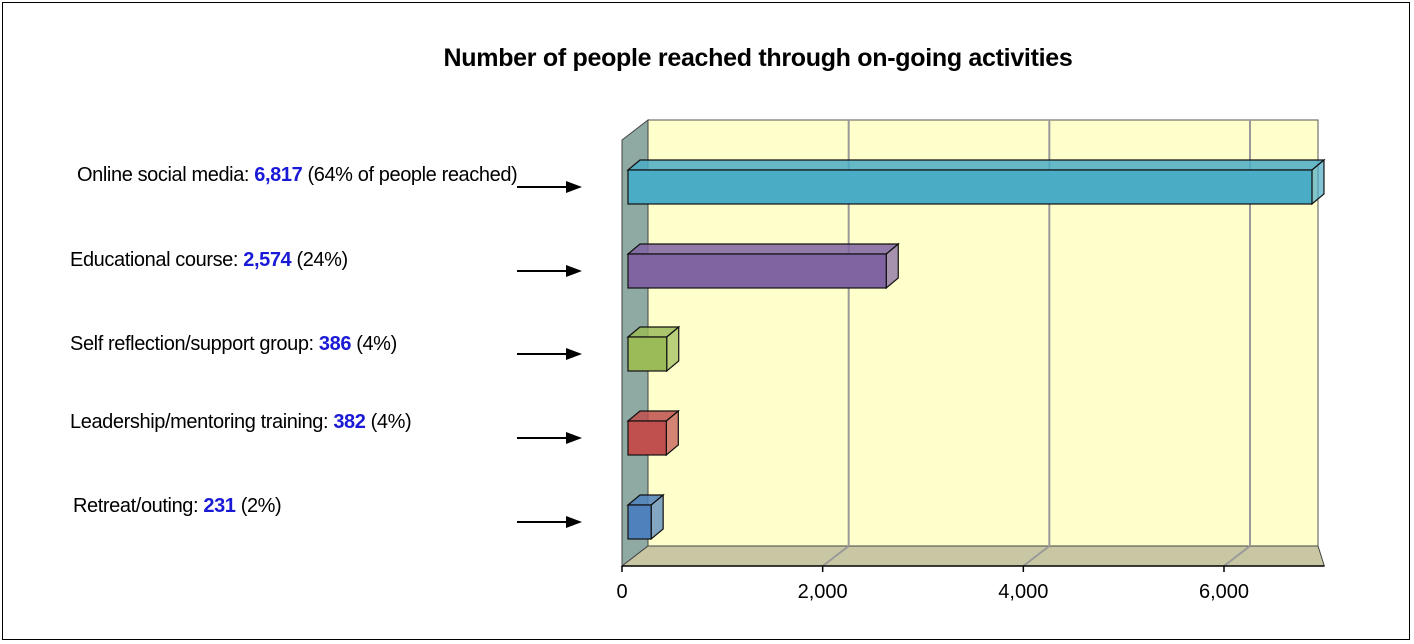 The width and height of the screenshot is (1414, 644). Describe the element at coordinates (335, 344) in the screenshot. I see `category-value: 386` at that location.